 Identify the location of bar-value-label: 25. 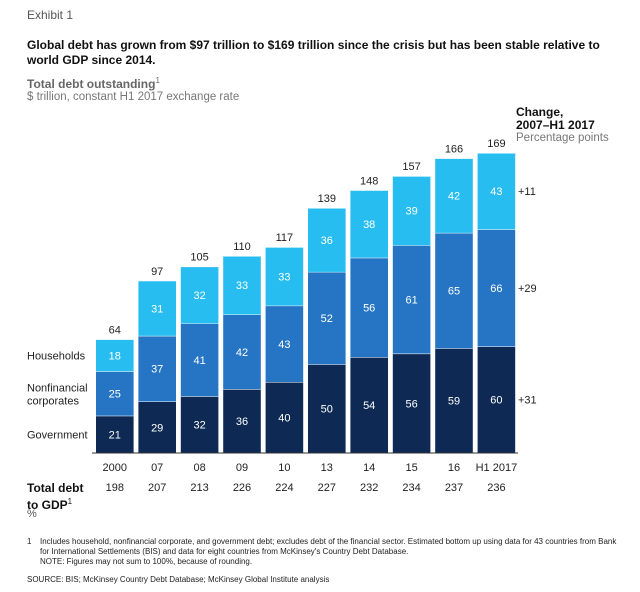
(115, 395).